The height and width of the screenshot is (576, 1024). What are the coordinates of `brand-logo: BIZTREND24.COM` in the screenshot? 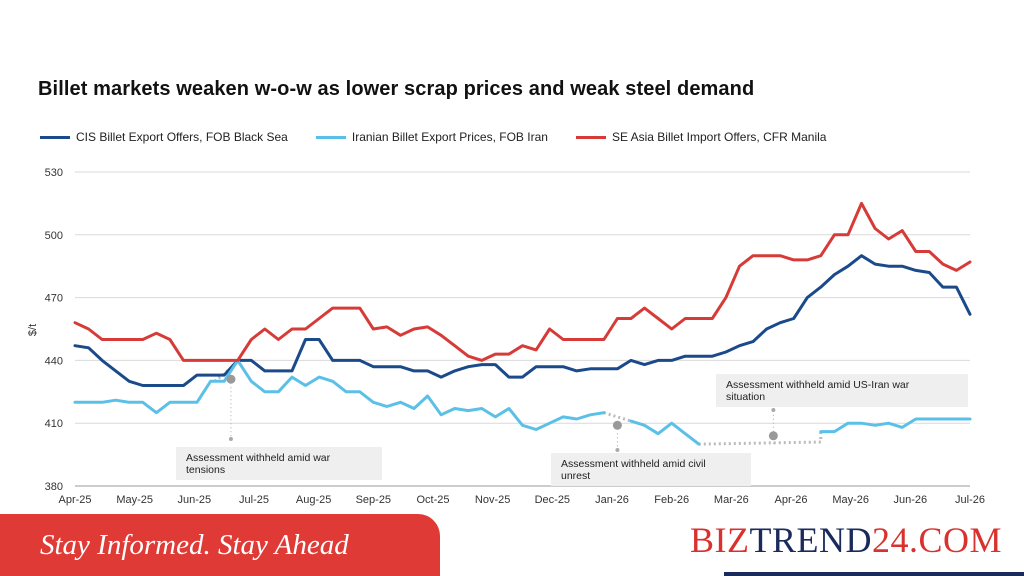 It's located at (846, 540).